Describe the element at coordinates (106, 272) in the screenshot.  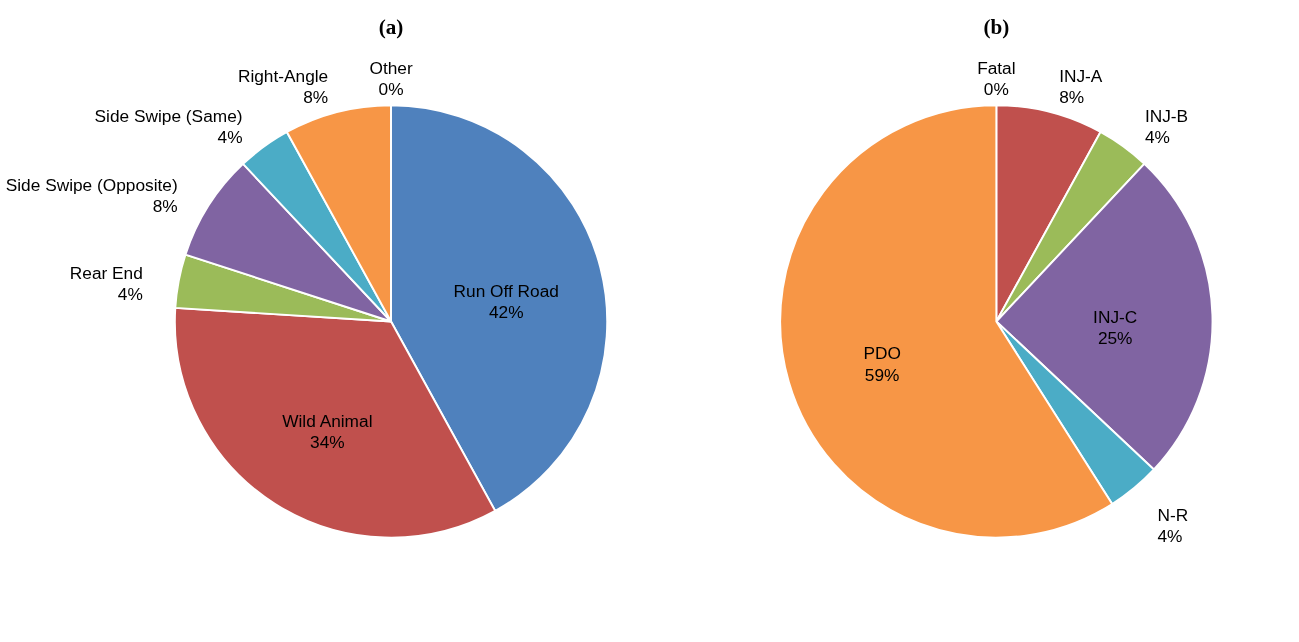
I see `slice-label: Rear End` at that location.